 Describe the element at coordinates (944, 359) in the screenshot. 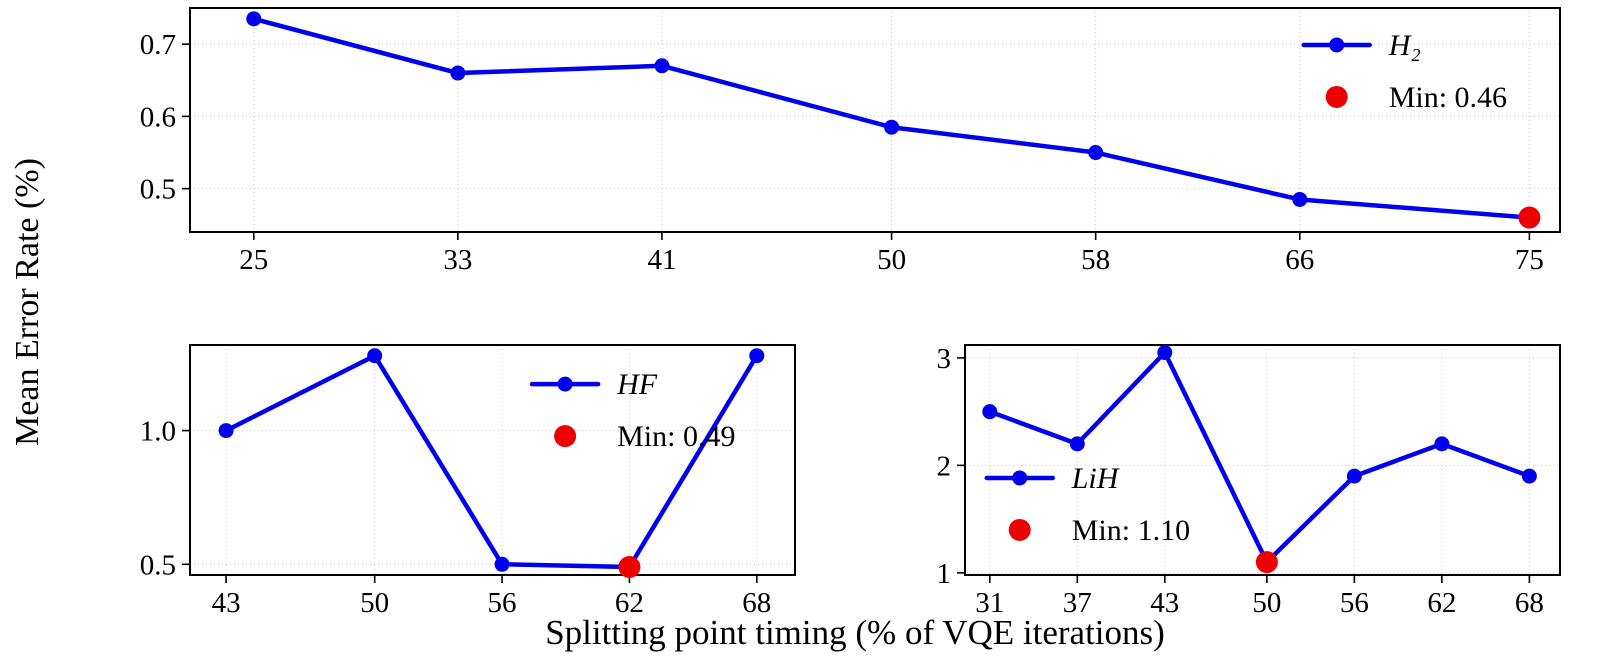

I see `y-tick-label: 3` at that location.